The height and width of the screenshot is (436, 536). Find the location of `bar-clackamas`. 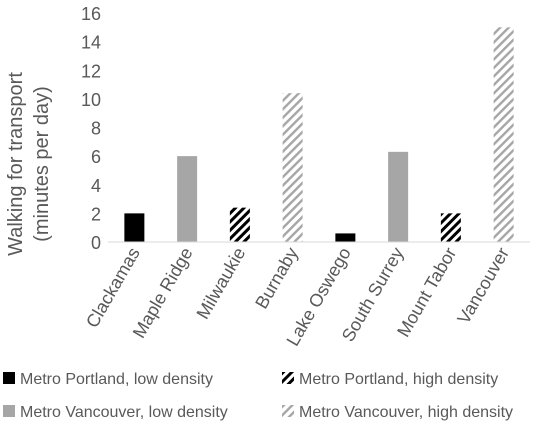

bar-clackamas is located at coordinates (134, 227).